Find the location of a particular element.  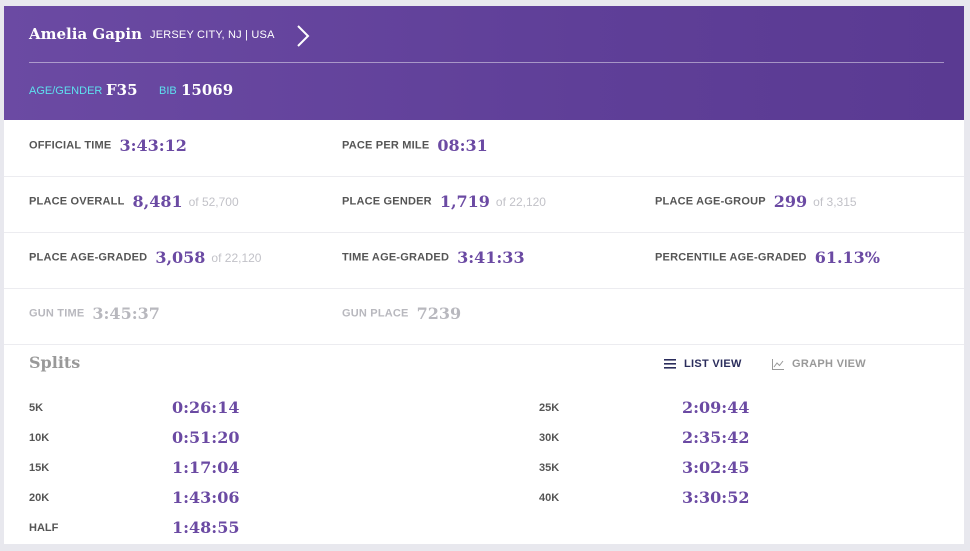

stat-value: 3:41:33 is located at coordinates (491, 257).